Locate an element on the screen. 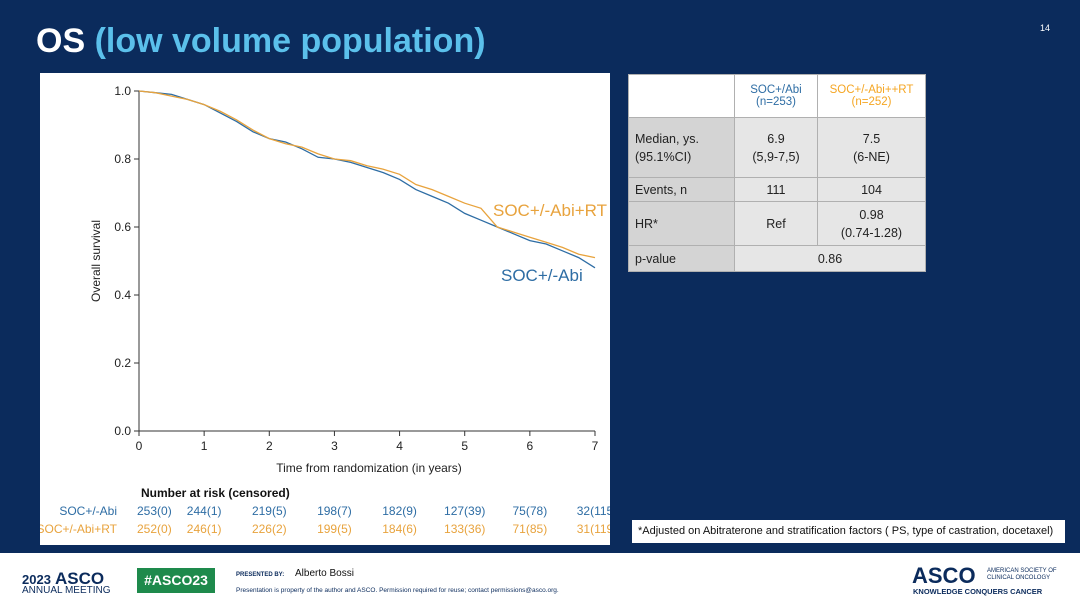 Image resolution: width=1080 pixels, height=608 pixels. presenter: Alberto Bossi is located at coordinates (324, 573).